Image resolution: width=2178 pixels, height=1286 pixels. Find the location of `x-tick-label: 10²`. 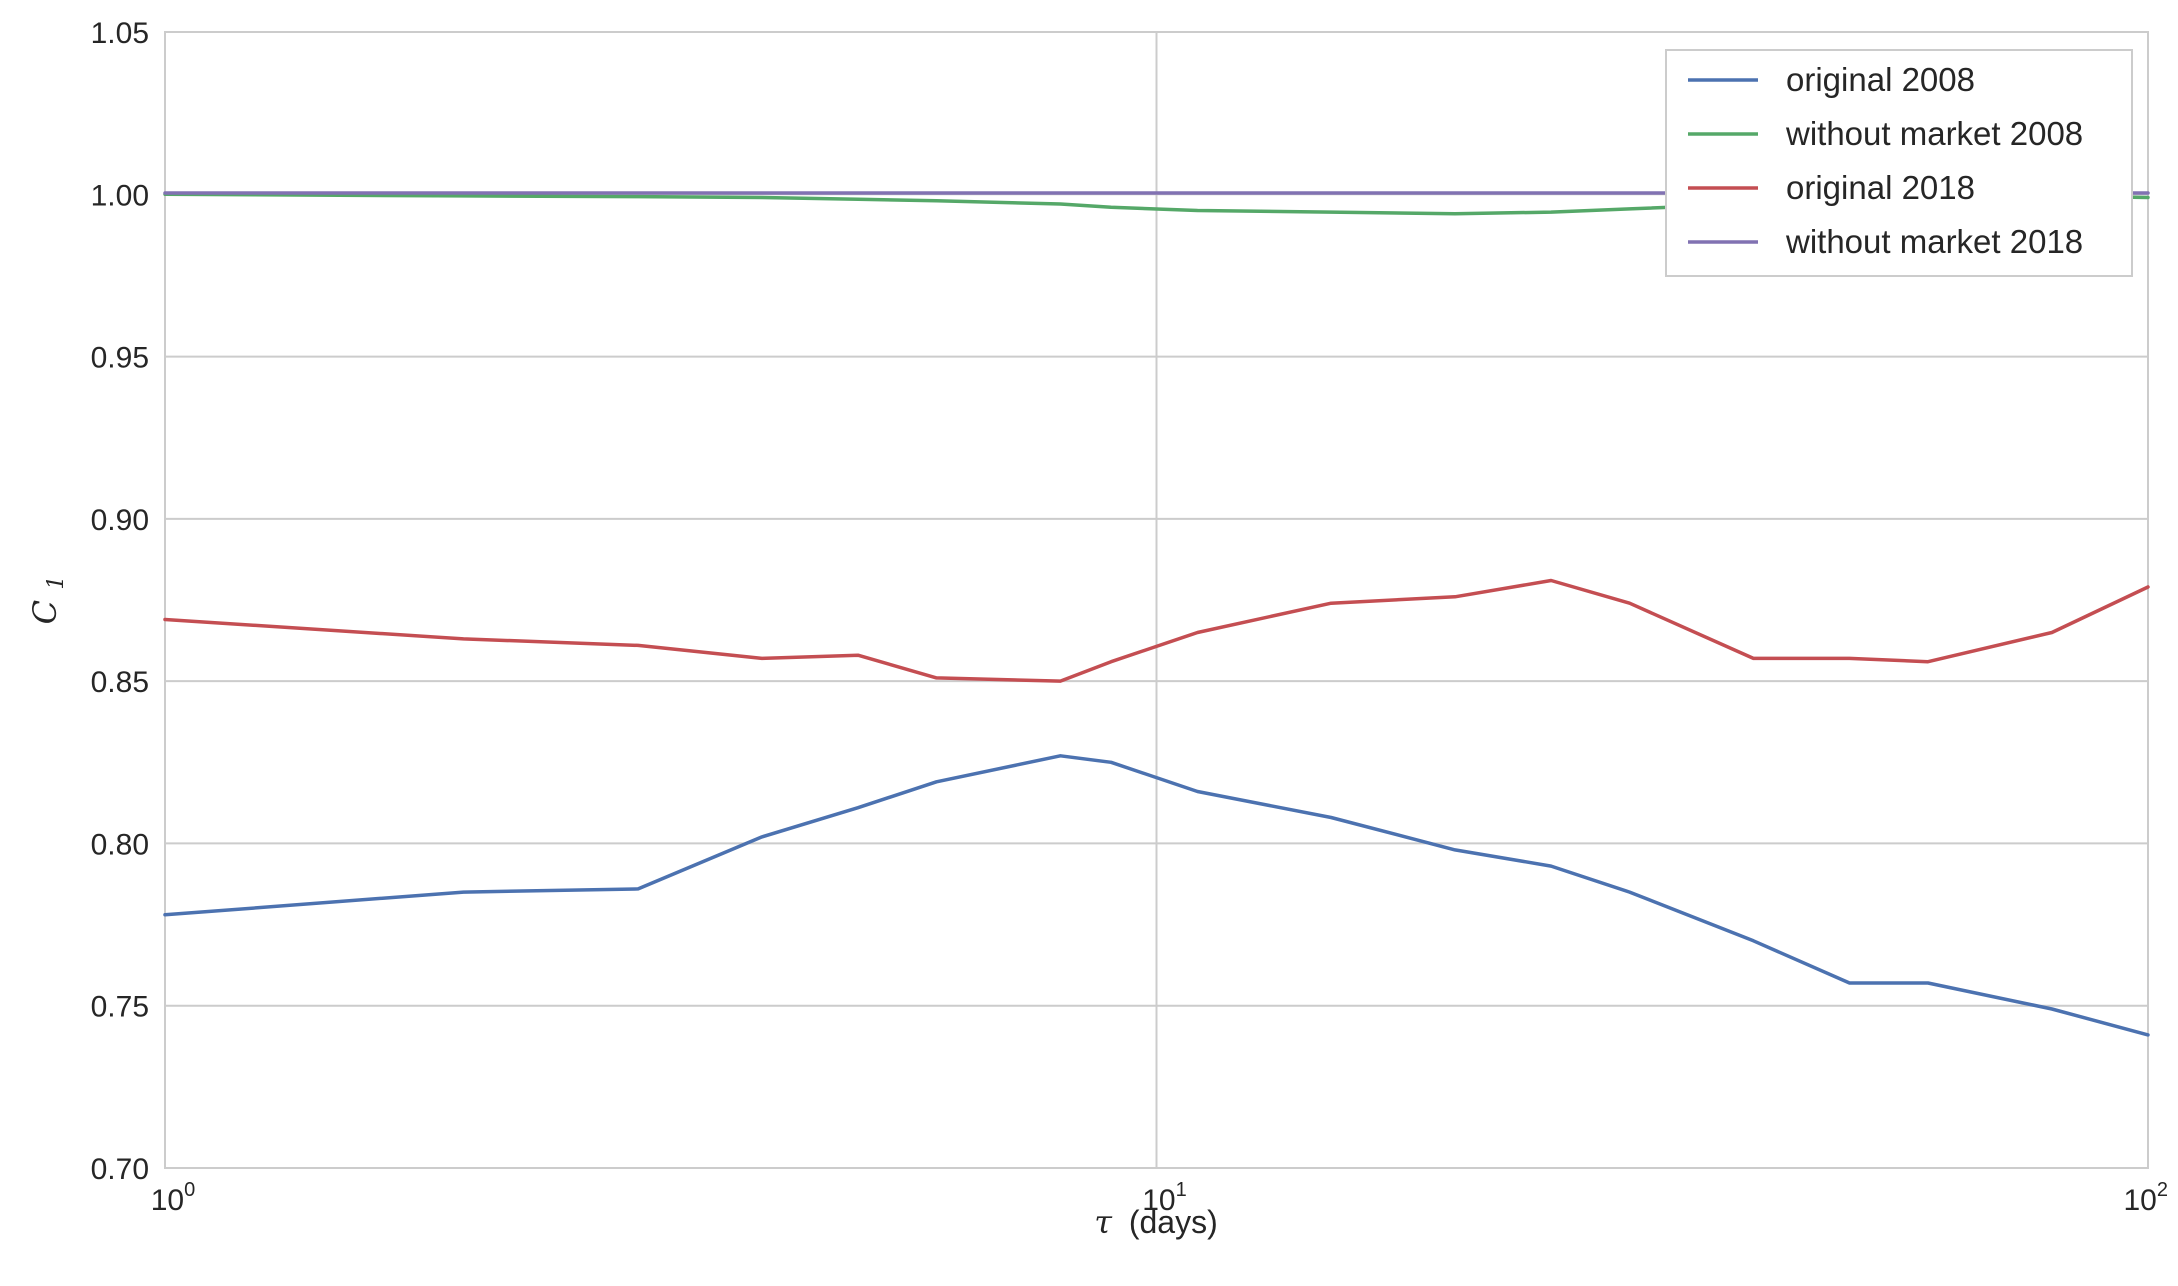

x-tick-label: 10² is located at coordinates (2146, 1198).